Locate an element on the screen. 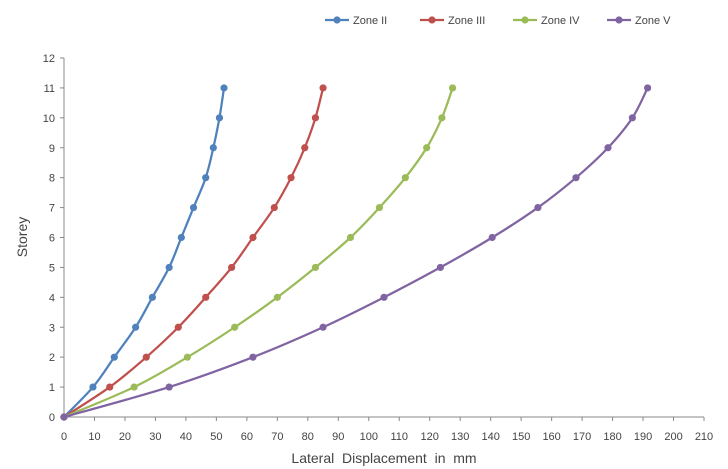 The height and width of the screenshot is (469, 728). x-tick-label: 120 is located at coordinates (430, 437).